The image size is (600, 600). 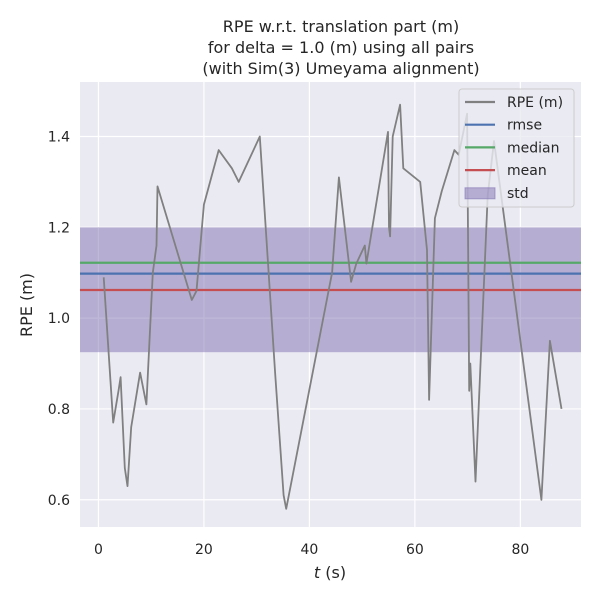 I want to click on chart-title-line-1: RPE w.r.t. translation part (m), so click(x=341, y=26).